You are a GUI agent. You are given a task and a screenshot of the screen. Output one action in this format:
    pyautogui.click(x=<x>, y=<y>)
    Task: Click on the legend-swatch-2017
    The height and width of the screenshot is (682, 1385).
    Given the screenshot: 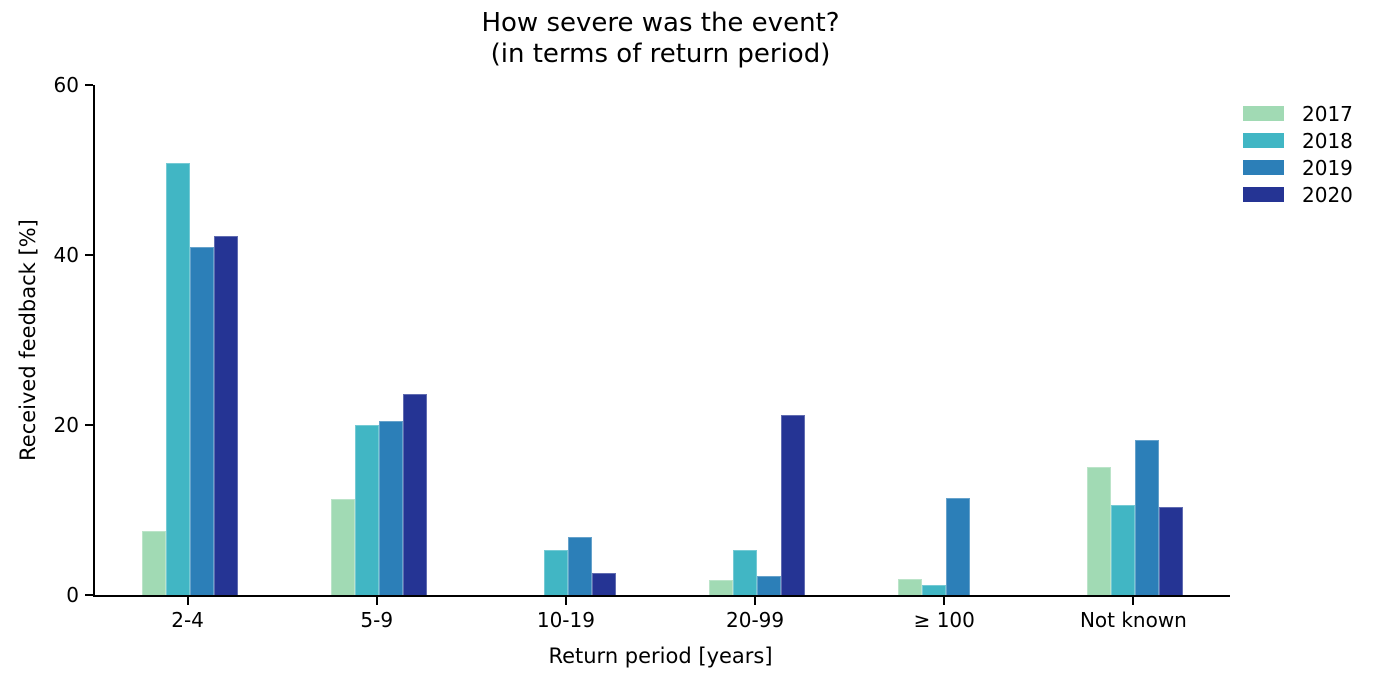 What is the action you would take?
    pyautogui.click(x=1263, y=113)
    